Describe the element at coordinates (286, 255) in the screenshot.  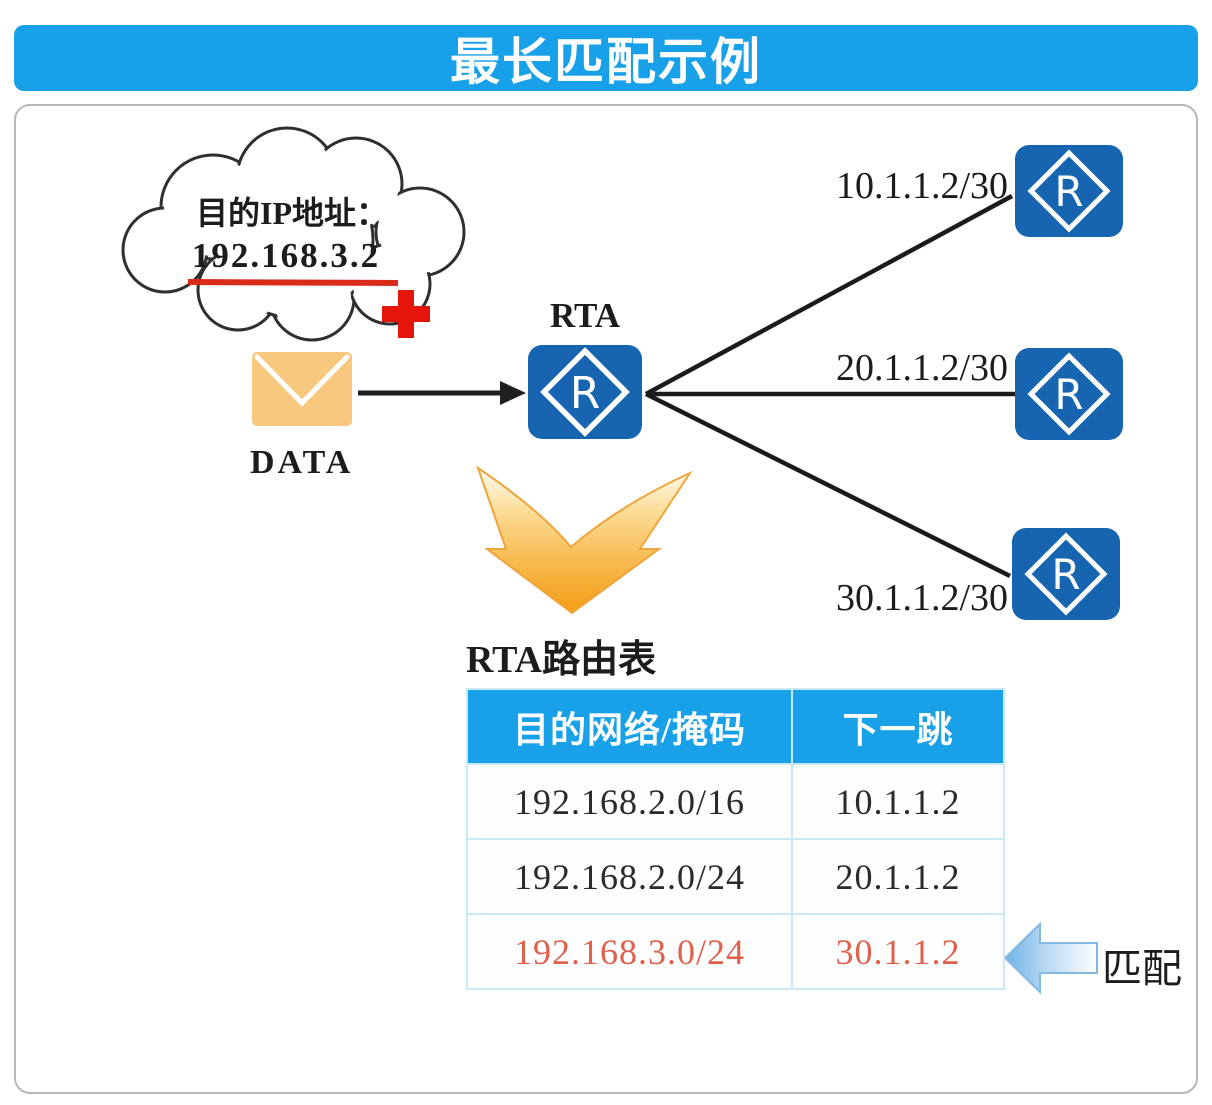
I see `cloud-dest-ip-value: 192.168.3.2` at that location.